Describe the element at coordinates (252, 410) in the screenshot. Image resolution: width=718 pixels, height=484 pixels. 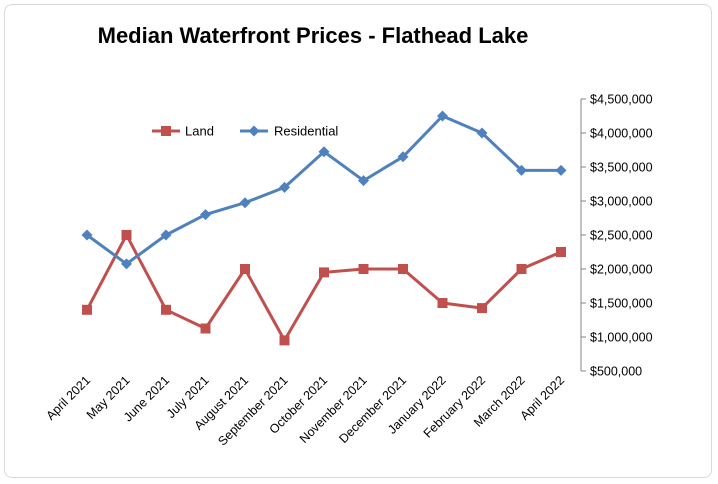
I see `x-tick-label: September 2021` at that location.